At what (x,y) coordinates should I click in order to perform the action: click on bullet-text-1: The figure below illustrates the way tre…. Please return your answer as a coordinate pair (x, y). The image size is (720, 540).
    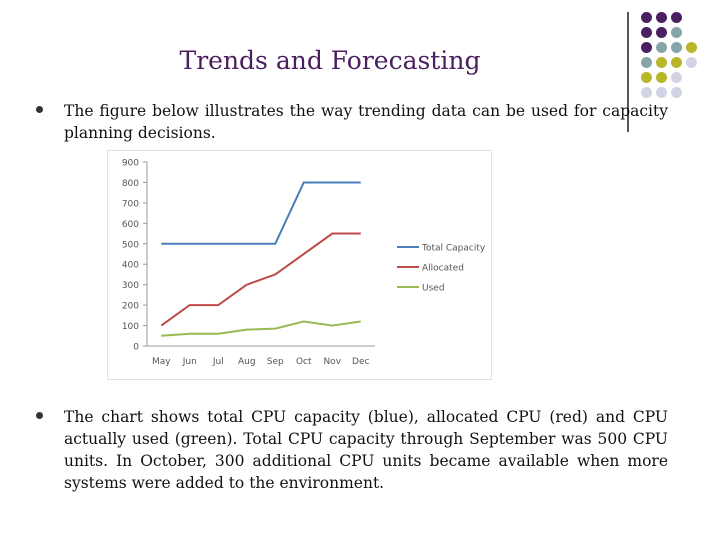
    Looking at the image, I should click on (366, 122).